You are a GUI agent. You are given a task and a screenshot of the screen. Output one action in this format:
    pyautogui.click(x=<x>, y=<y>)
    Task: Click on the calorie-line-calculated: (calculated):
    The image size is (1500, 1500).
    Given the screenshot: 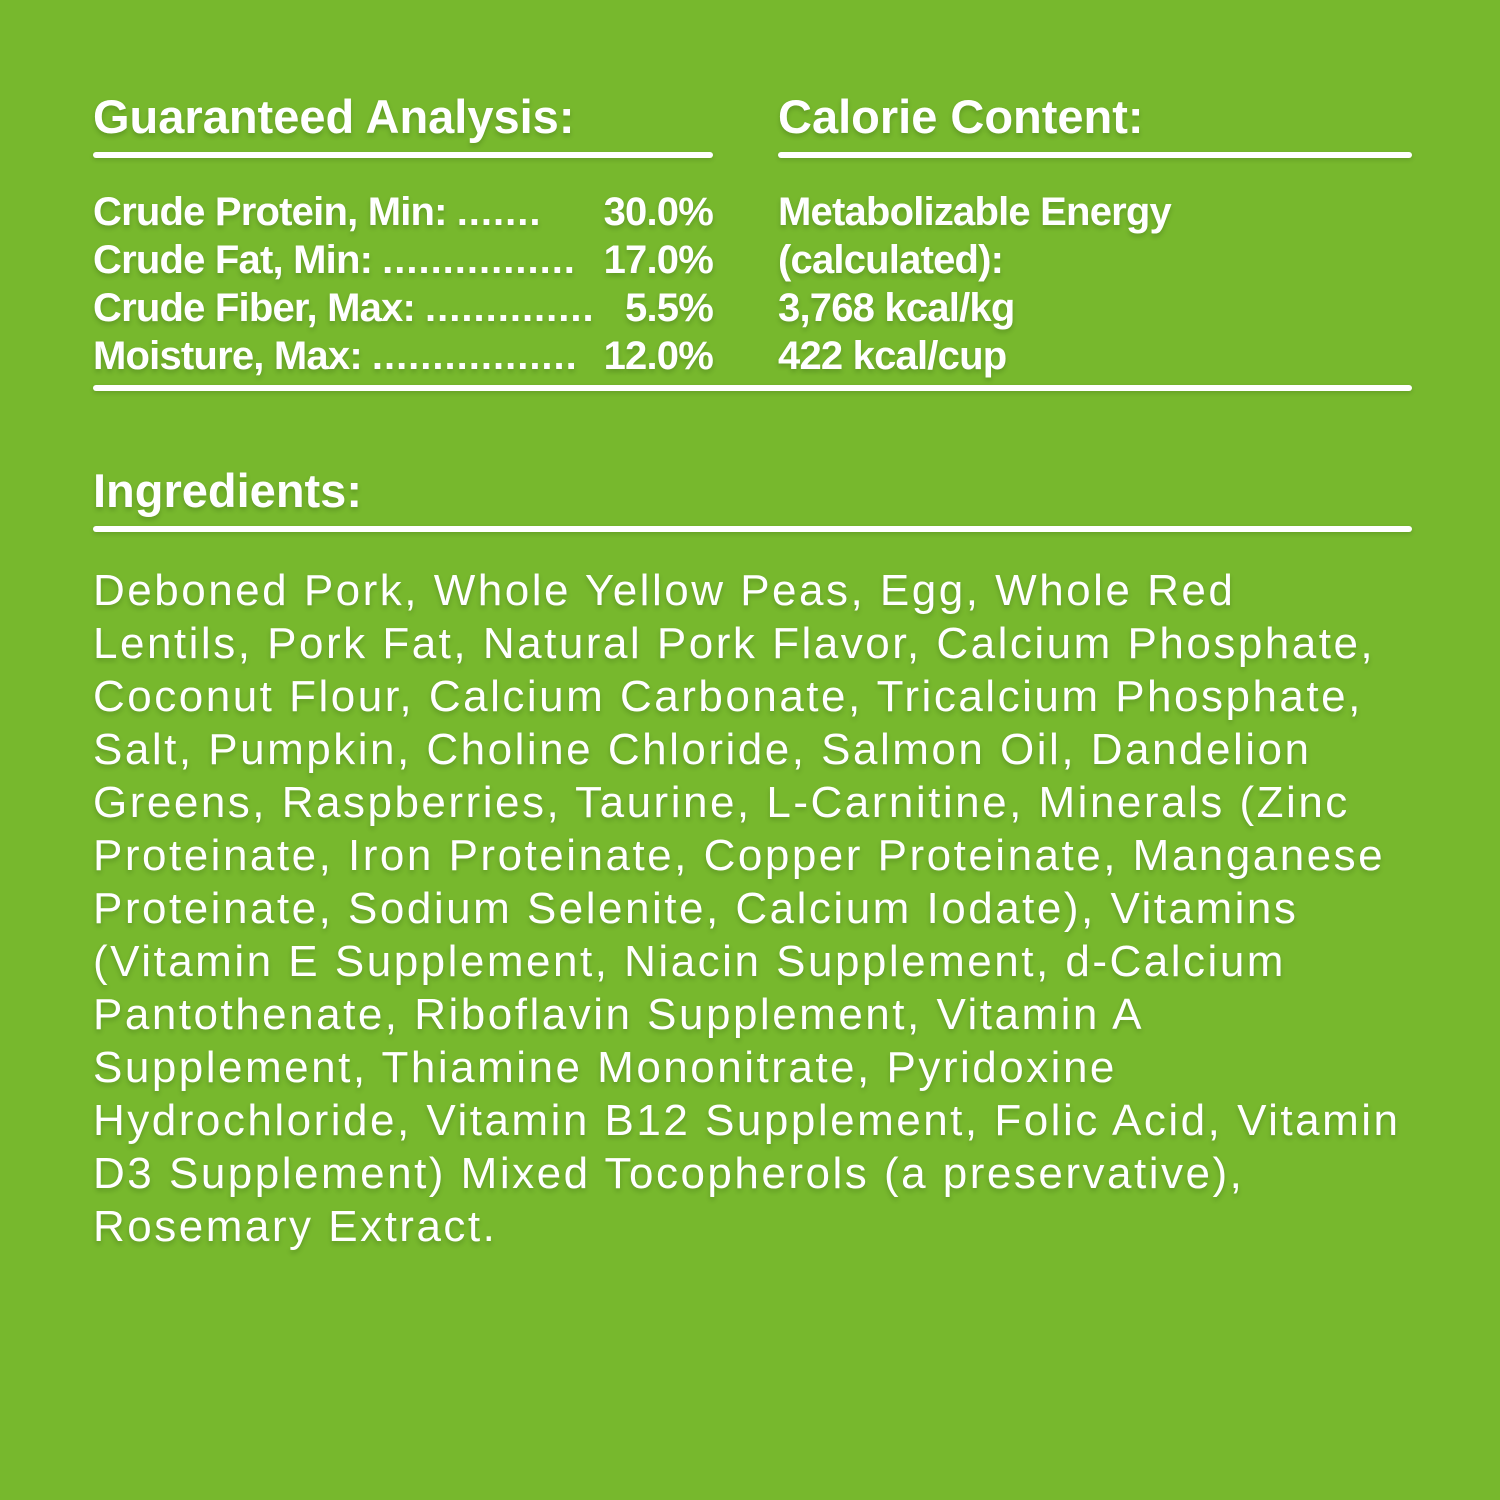 What is the action you would take?
    pyautogui.click(x=891, y=260)
    